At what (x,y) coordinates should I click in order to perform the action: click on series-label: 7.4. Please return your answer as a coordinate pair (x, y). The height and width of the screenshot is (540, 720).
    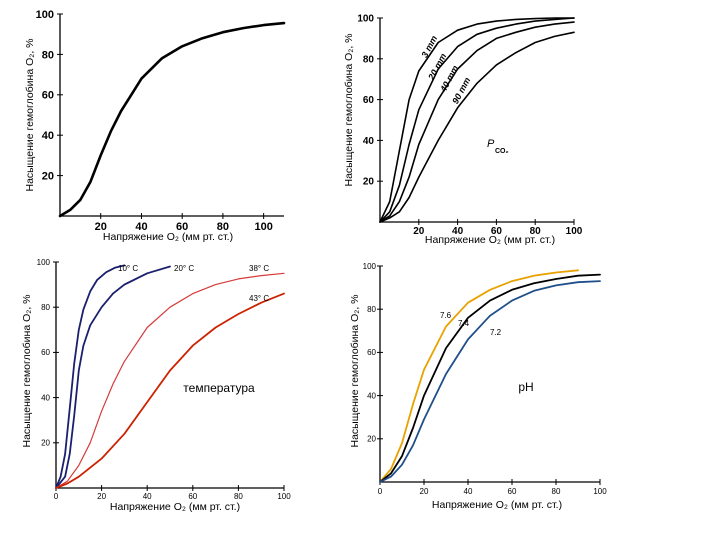
    Looking at the image, I should click on (464, 323).